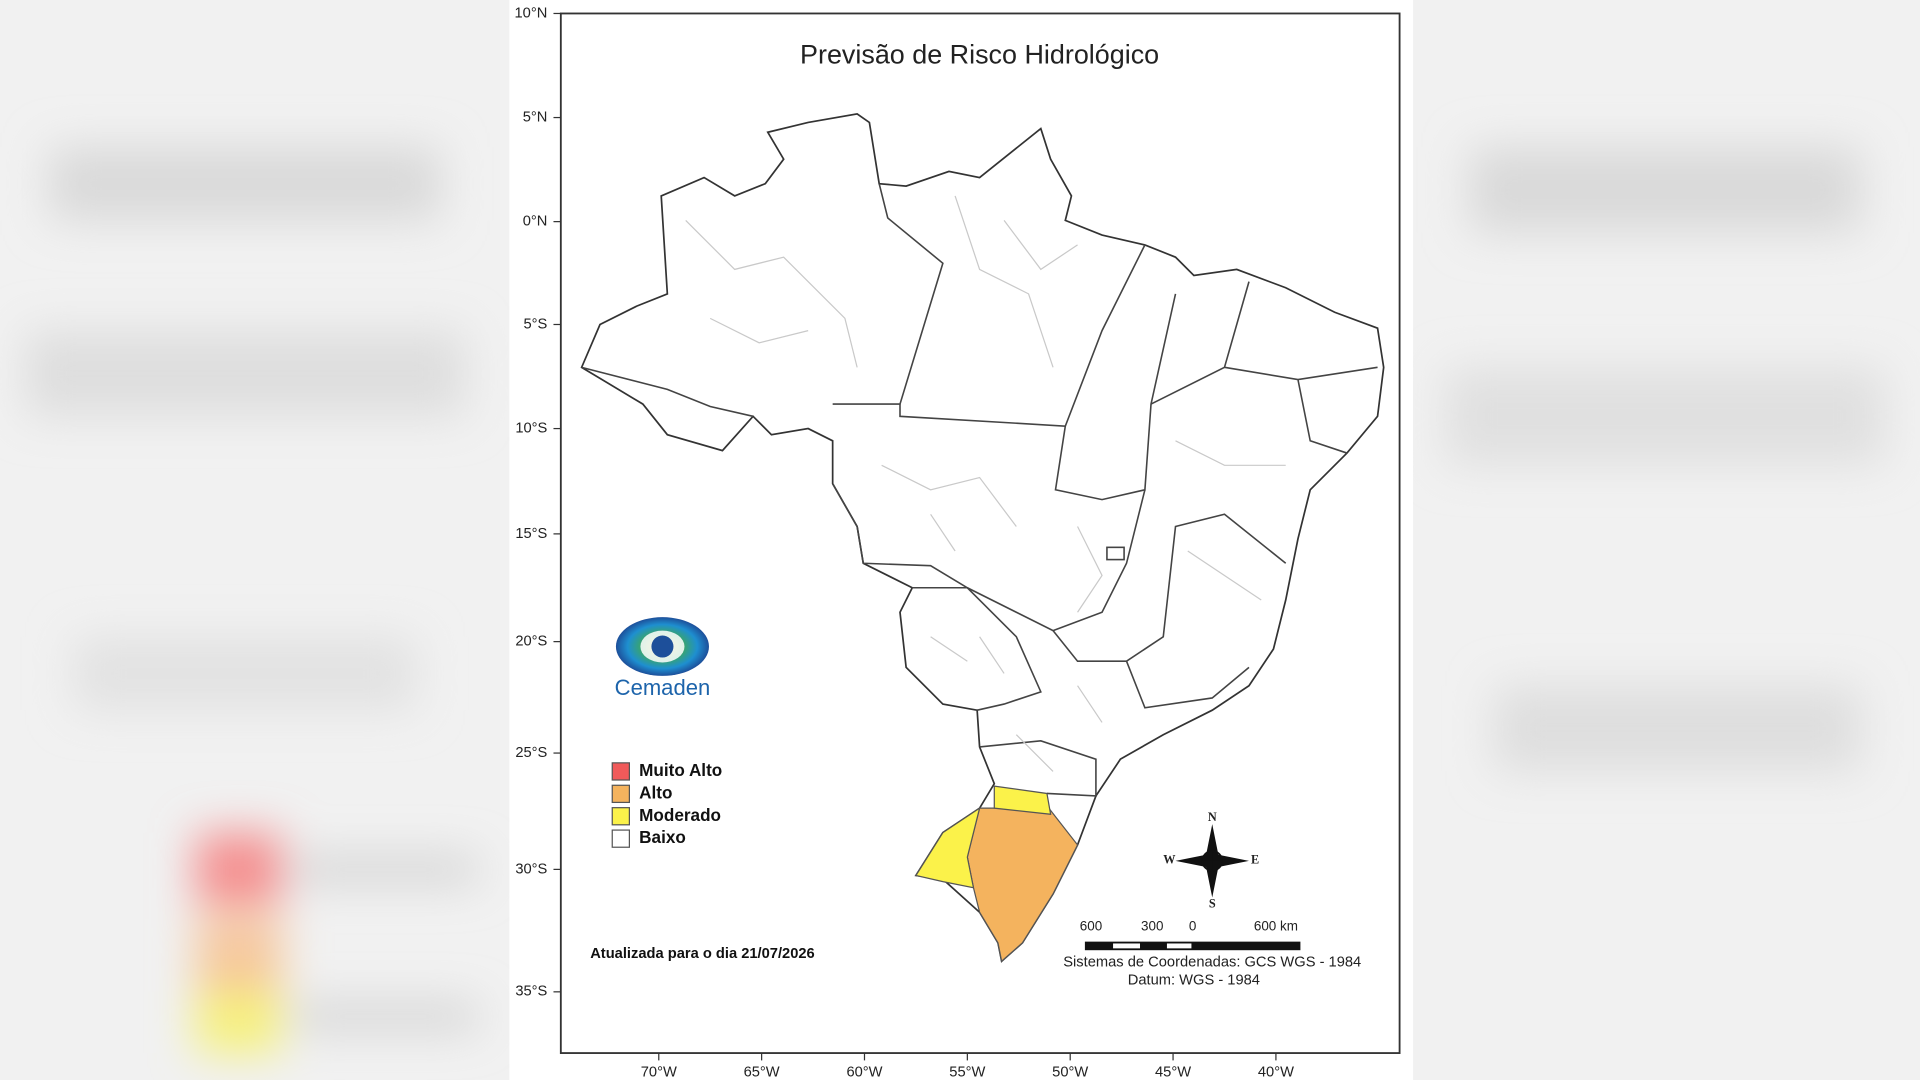 The image size is (1920, 1080). What do you see at coordinates (1190, 935) in the screenshot?
I see `scale-bar: 600 300 0 600 km` at bounding box center [1190, 935].